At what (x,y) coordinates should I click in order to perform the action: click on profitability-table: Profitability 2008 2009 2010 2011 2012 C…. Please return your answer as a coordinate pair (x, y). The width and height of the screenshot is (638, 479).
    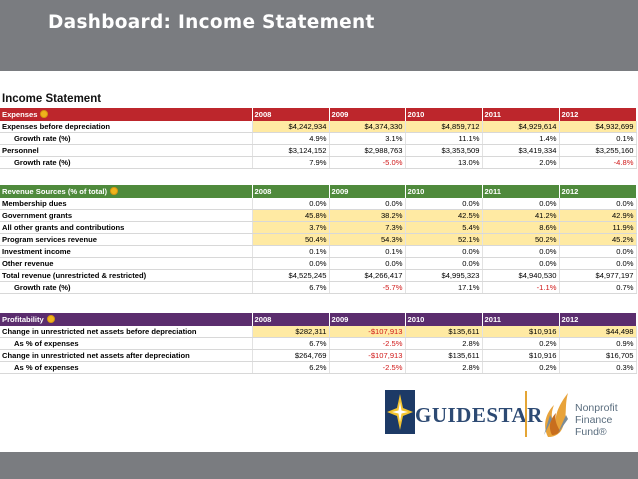
    Looking at the image, I should click on (318, 344).